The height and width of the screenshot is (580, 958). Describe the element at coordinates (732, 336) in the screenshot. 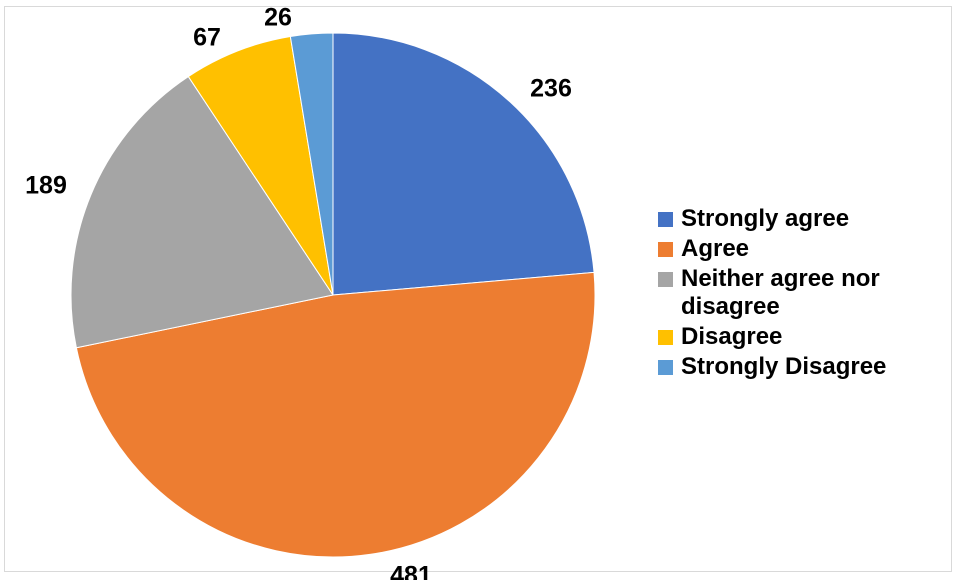

I see `legend-label: Disagree` at that location.